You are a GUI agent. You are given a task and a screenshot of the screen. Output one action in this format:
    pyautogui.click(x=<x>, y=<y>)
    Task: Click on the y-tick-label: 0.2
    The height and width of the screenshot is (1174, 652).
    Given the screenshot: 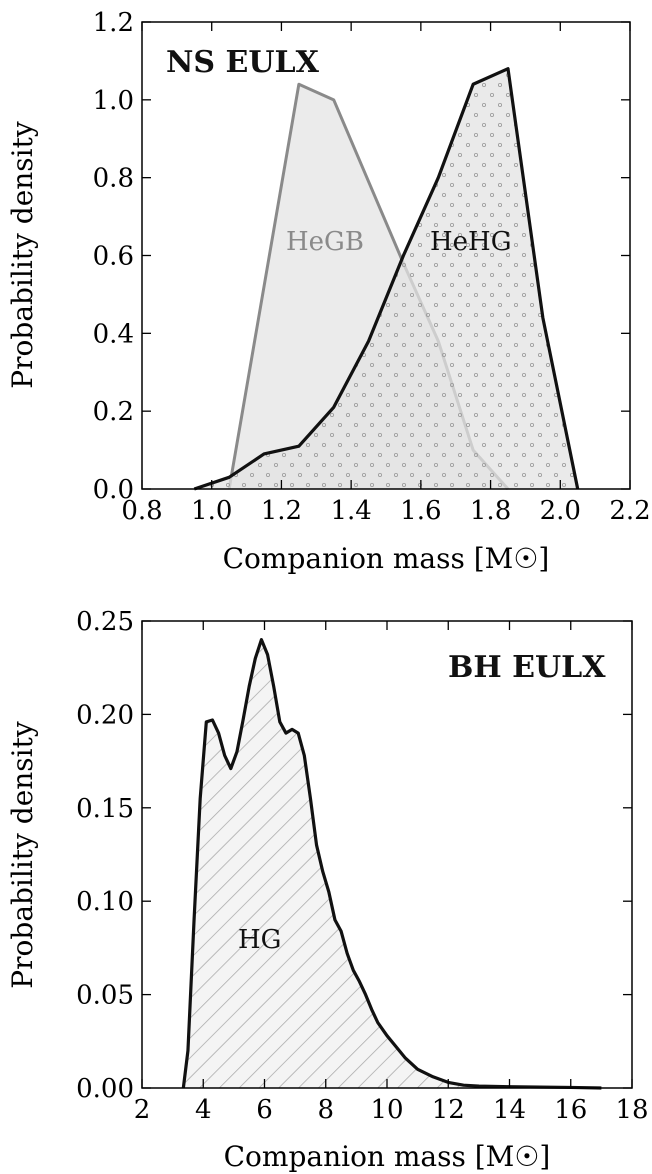 What is the action you would take?
    pyautogui.click(x=113, y=412)
    